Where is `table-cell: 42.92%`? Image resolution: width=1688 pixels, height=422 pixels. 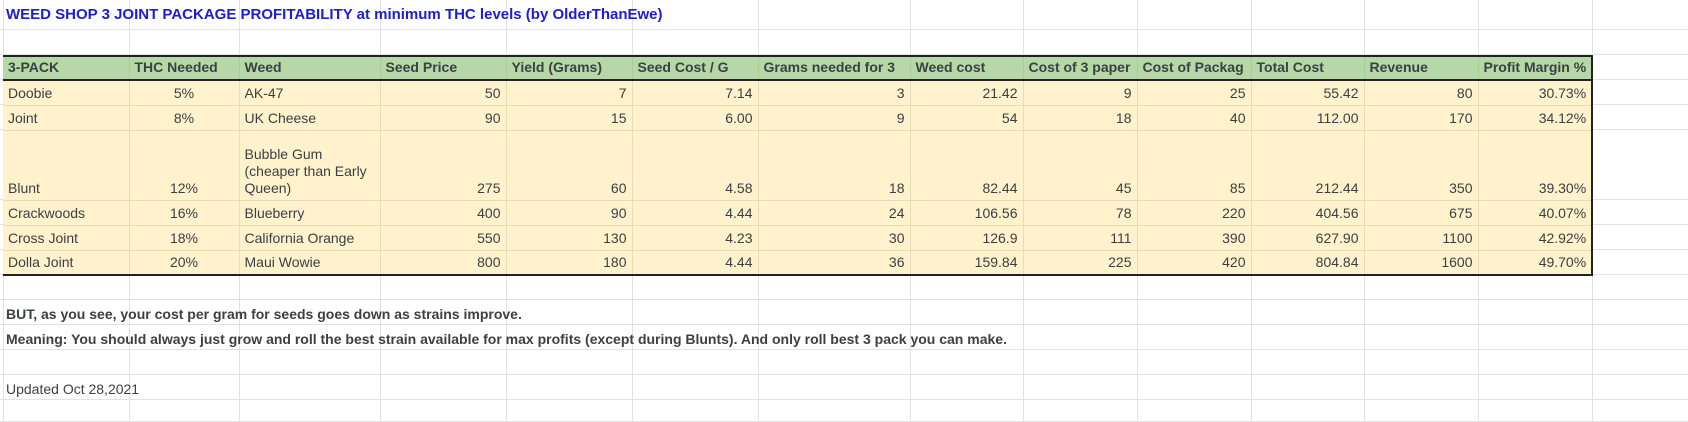
table-cell: 42.92% is located at coordinates (1535, 238).